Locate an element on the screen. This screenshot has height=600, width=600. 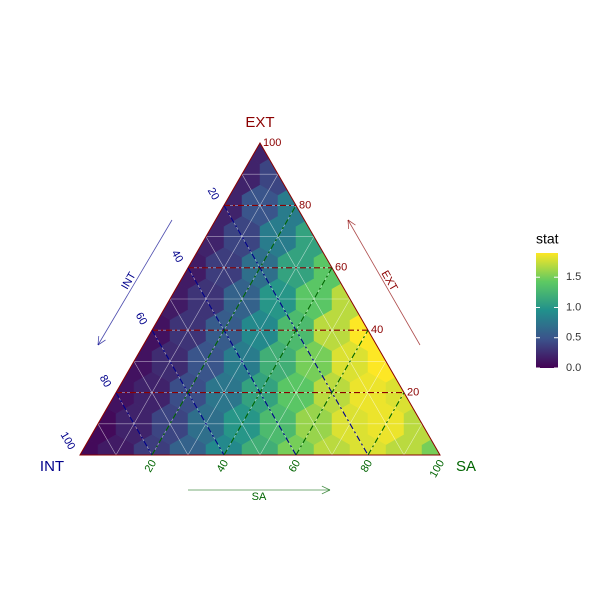
ext-arrow is located at coordinates (384, 282).